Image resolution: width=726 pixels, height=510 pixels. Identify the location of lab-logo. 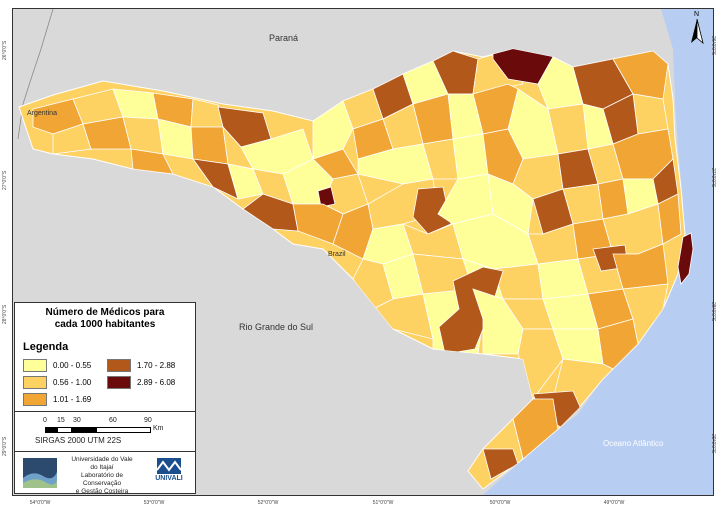
(40, 473).